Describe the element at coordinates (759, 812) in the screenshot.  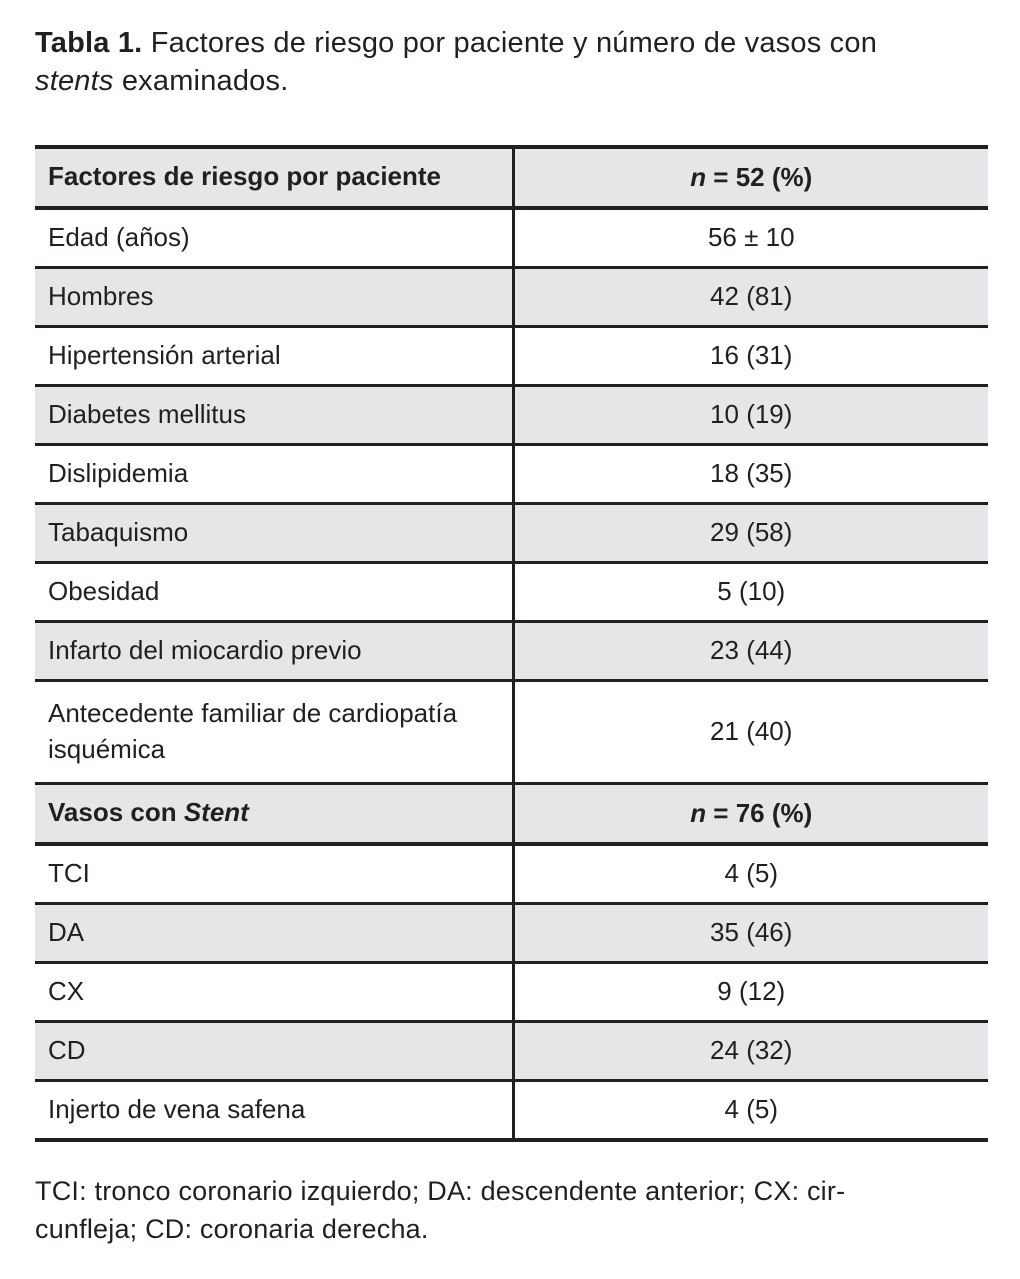
I see `n-count: = 76 (%)` at that location.